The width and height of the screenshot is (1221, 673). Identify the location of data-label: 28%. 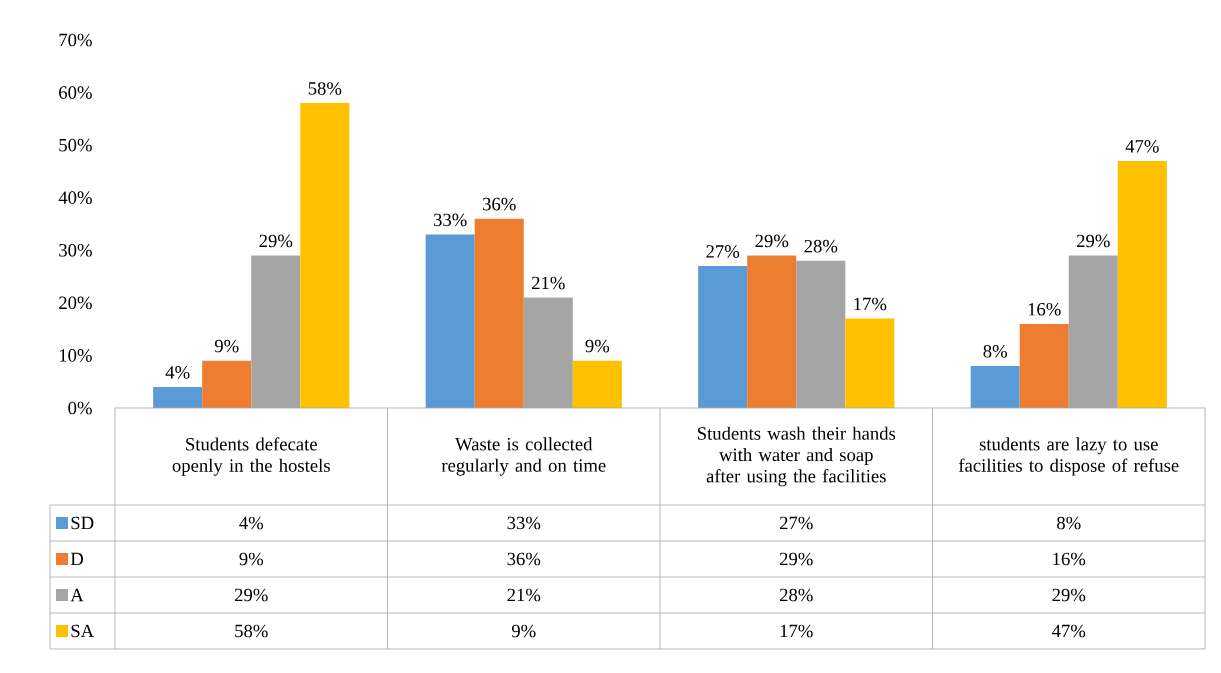
(796, 595).